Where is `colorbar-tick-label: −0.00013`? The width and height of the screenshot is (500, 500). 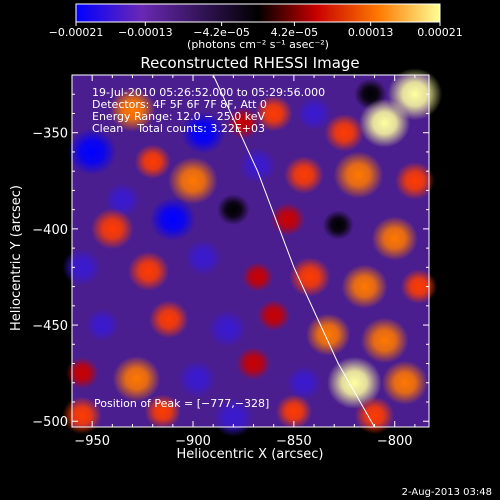
colorbar-tick-label: −0.00013 is located at coordinates (145, 32).